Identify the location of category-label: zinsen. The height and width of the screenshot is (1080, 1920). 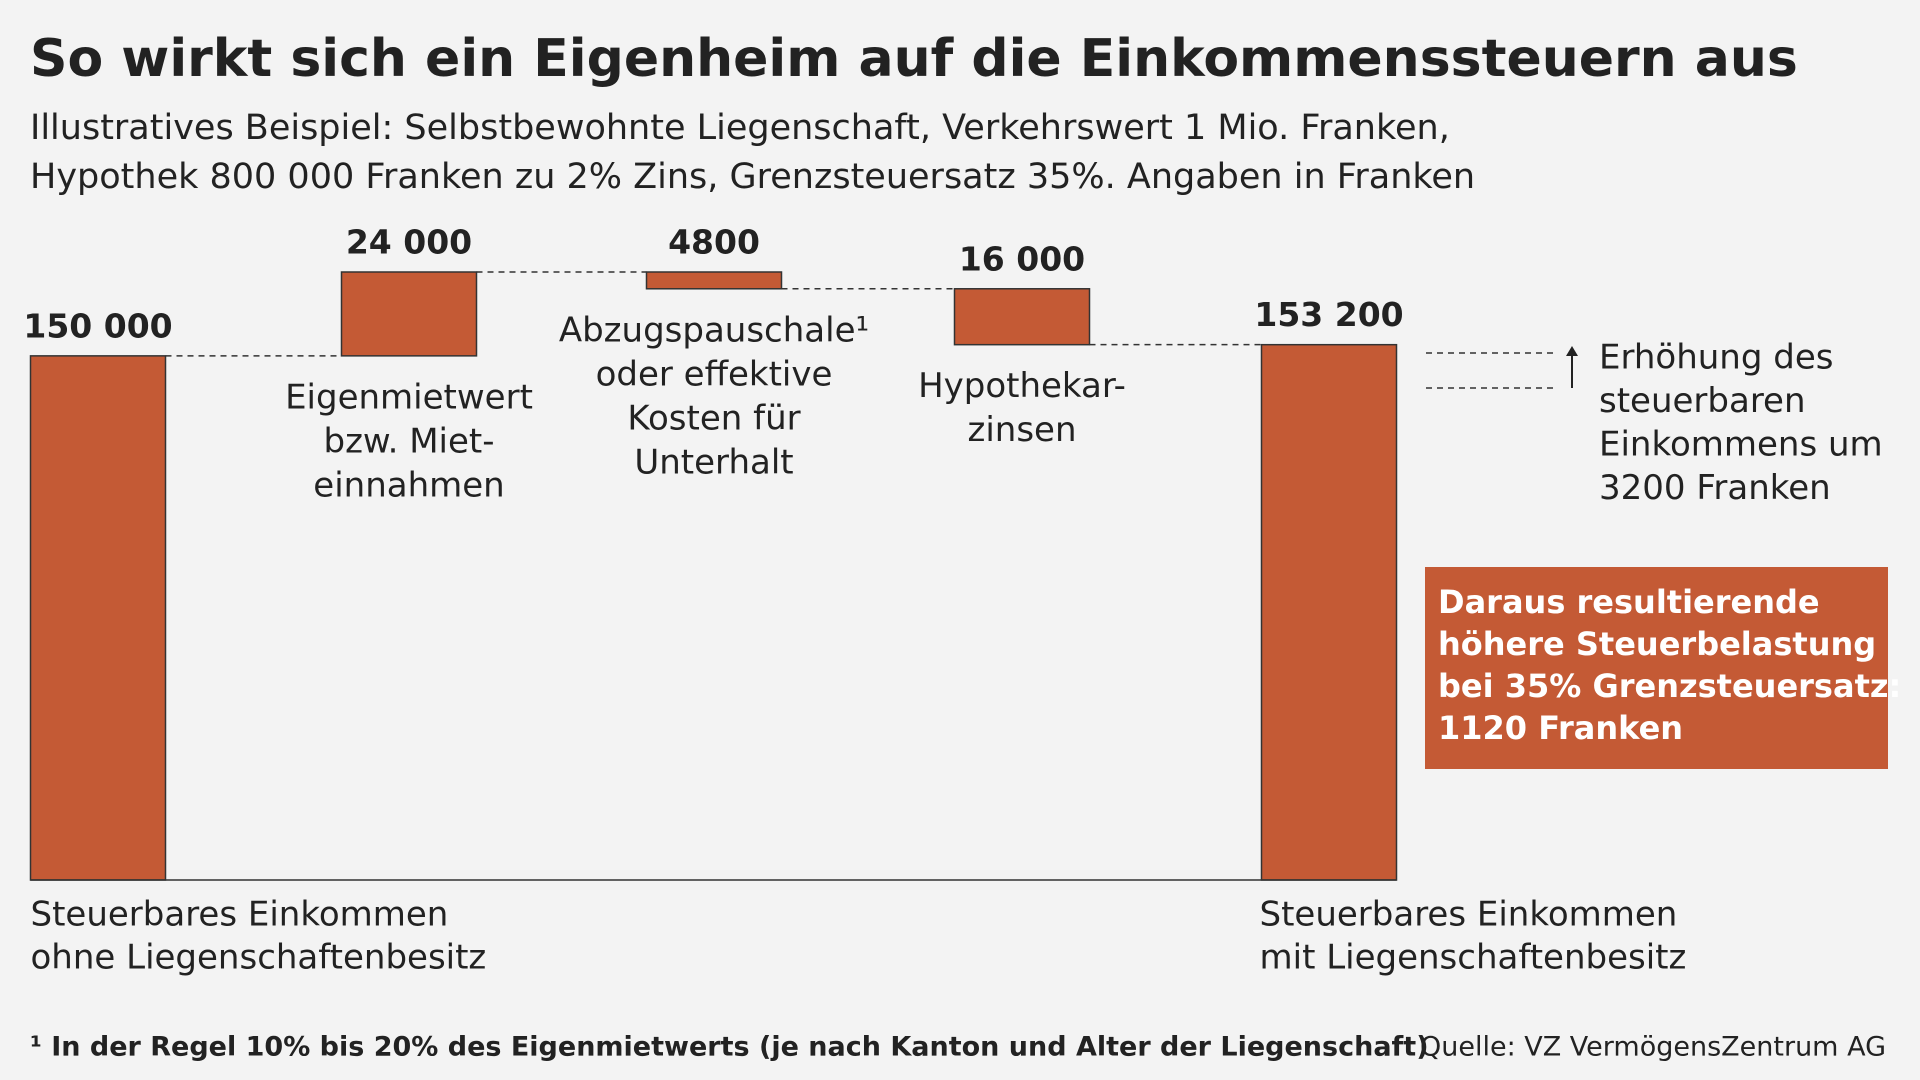
(1021, 430).